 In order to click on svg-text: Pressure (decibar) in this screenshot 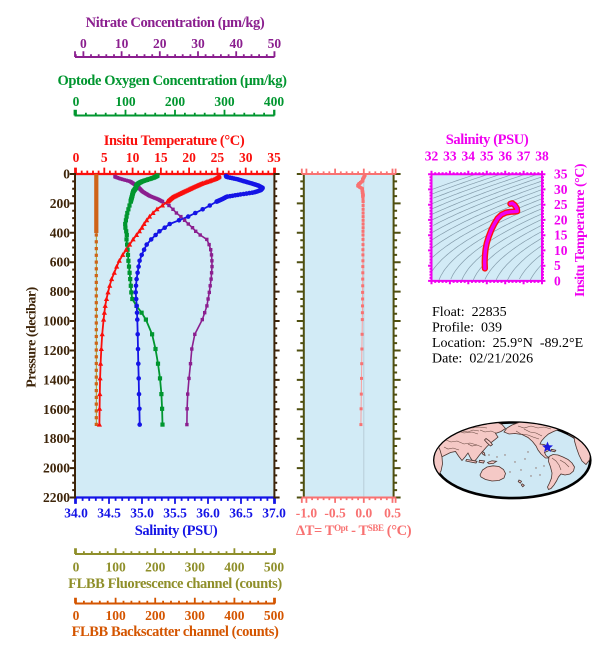, I will do `click(32, 336)`.